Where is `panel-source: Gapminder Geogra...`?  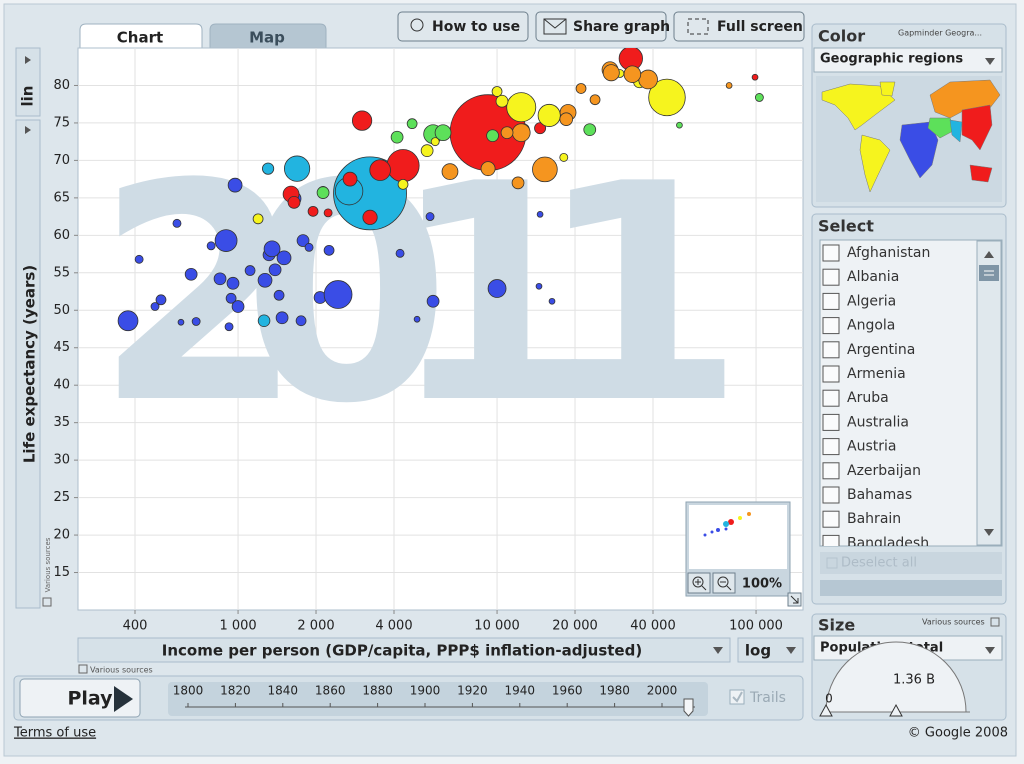 panel-source: Gapminder Geogra... is located at coordinates (940, 33).